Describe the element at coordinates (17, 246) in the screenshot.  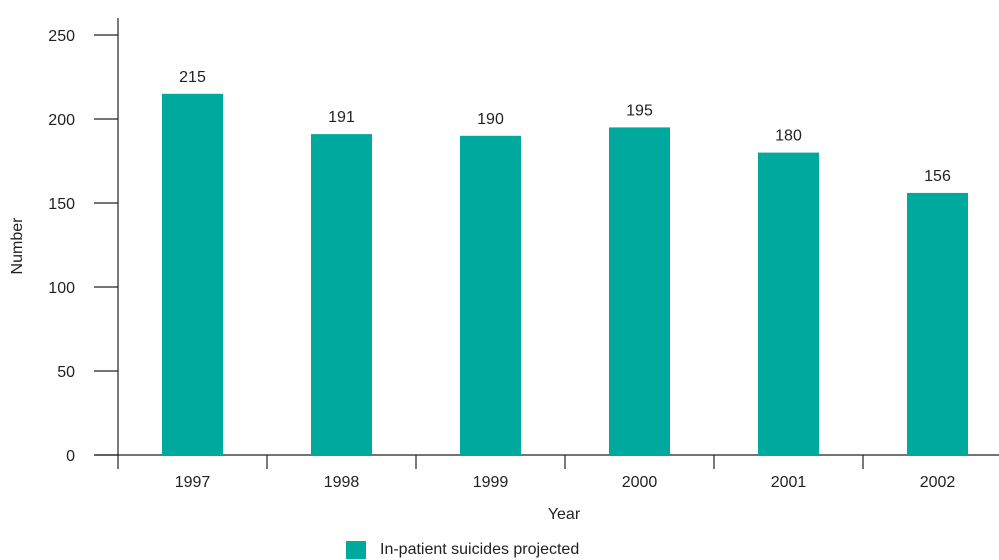
I see `y-axis-title: Number` at that location.